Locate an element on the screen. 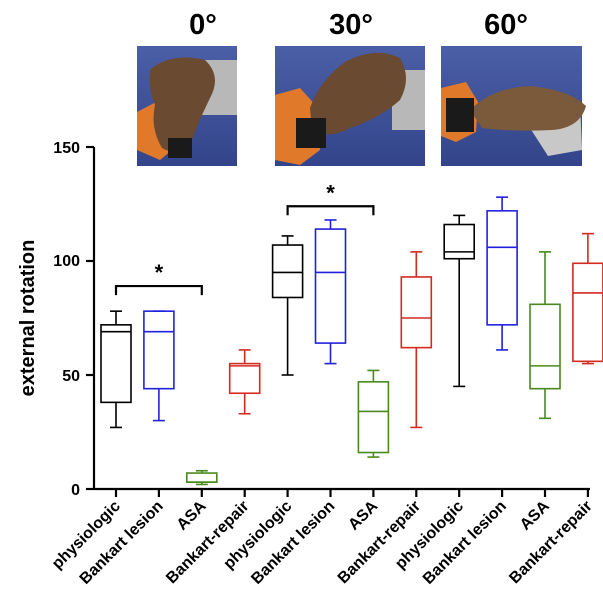  group-title-0: 0° is located at coordinates (203, 25).